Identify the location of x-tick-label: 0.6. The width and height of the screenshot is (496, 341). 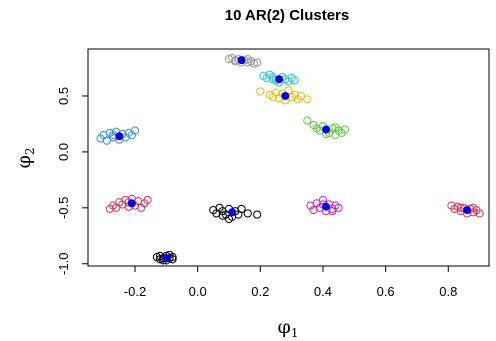
(386, 291).